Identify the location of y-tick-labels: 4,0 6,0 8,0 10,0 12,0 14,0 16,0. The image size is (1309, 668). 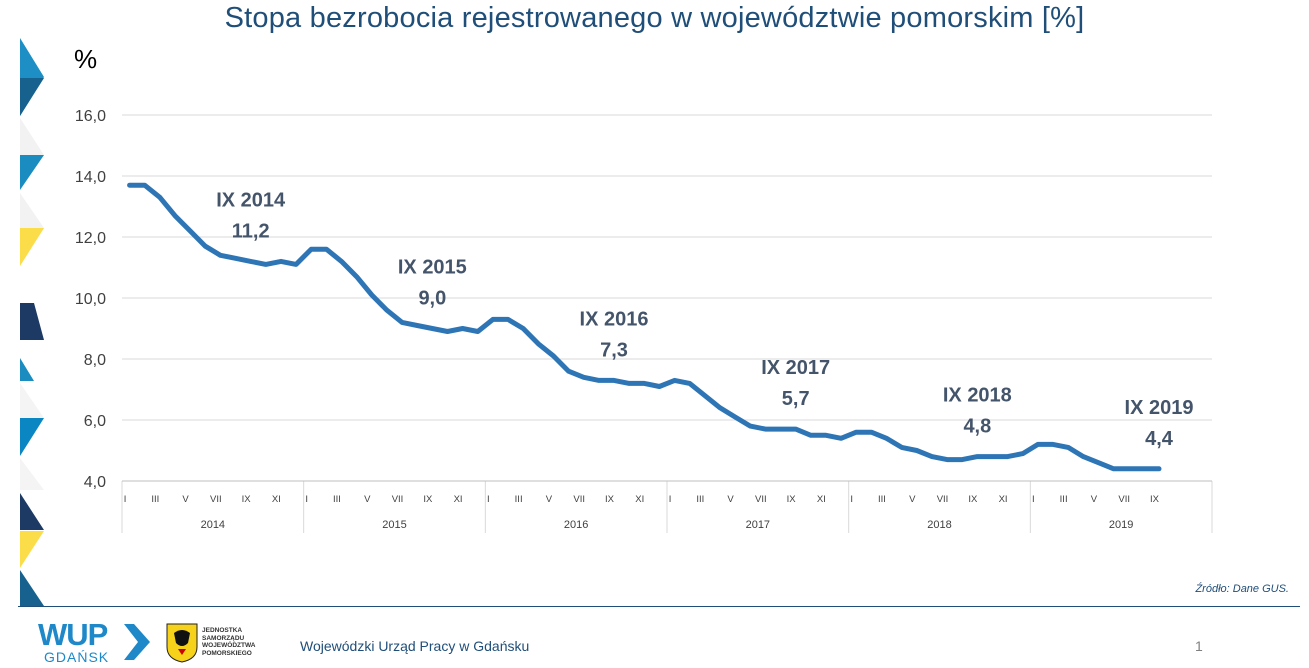
(90, 299).